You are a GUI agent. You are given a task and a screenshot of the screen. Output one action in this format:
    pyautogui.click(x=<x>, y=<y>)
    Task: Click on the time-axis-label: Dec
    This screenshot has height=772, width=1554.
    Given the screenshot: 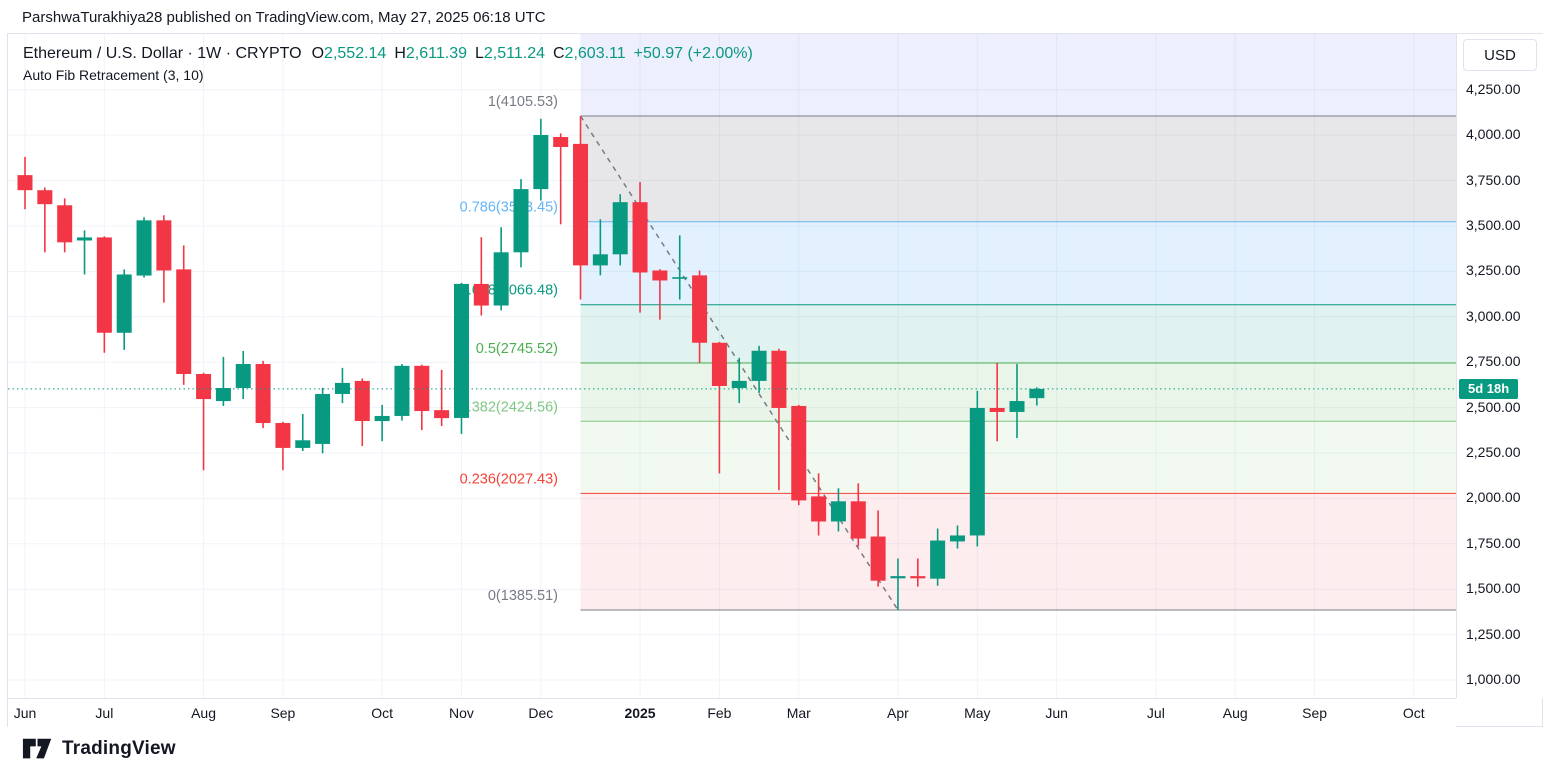 What is the action you would take?
    pyautogui.click(x=541, y=713)
    